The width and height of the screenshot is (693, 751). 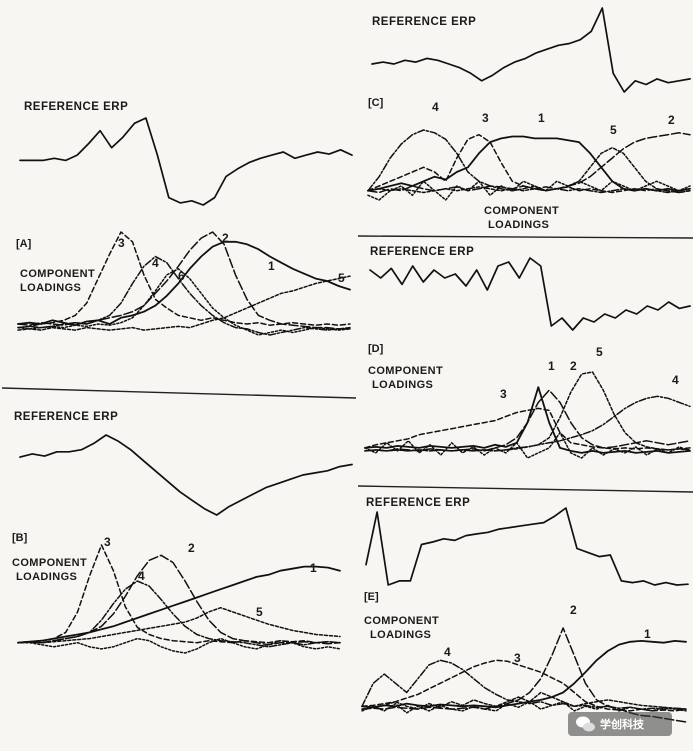 I want to click on panel-c-reference-erp, so click(x=531, y=50).